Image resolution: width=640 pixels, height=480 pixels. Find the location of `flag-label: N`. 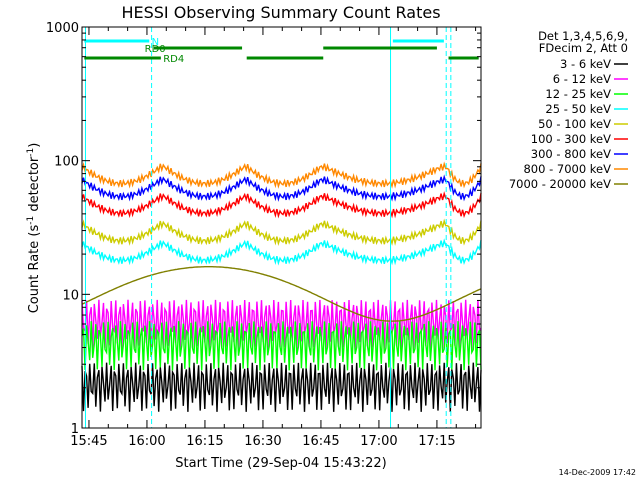

flag-label: N is located at coordinates (155, 42).